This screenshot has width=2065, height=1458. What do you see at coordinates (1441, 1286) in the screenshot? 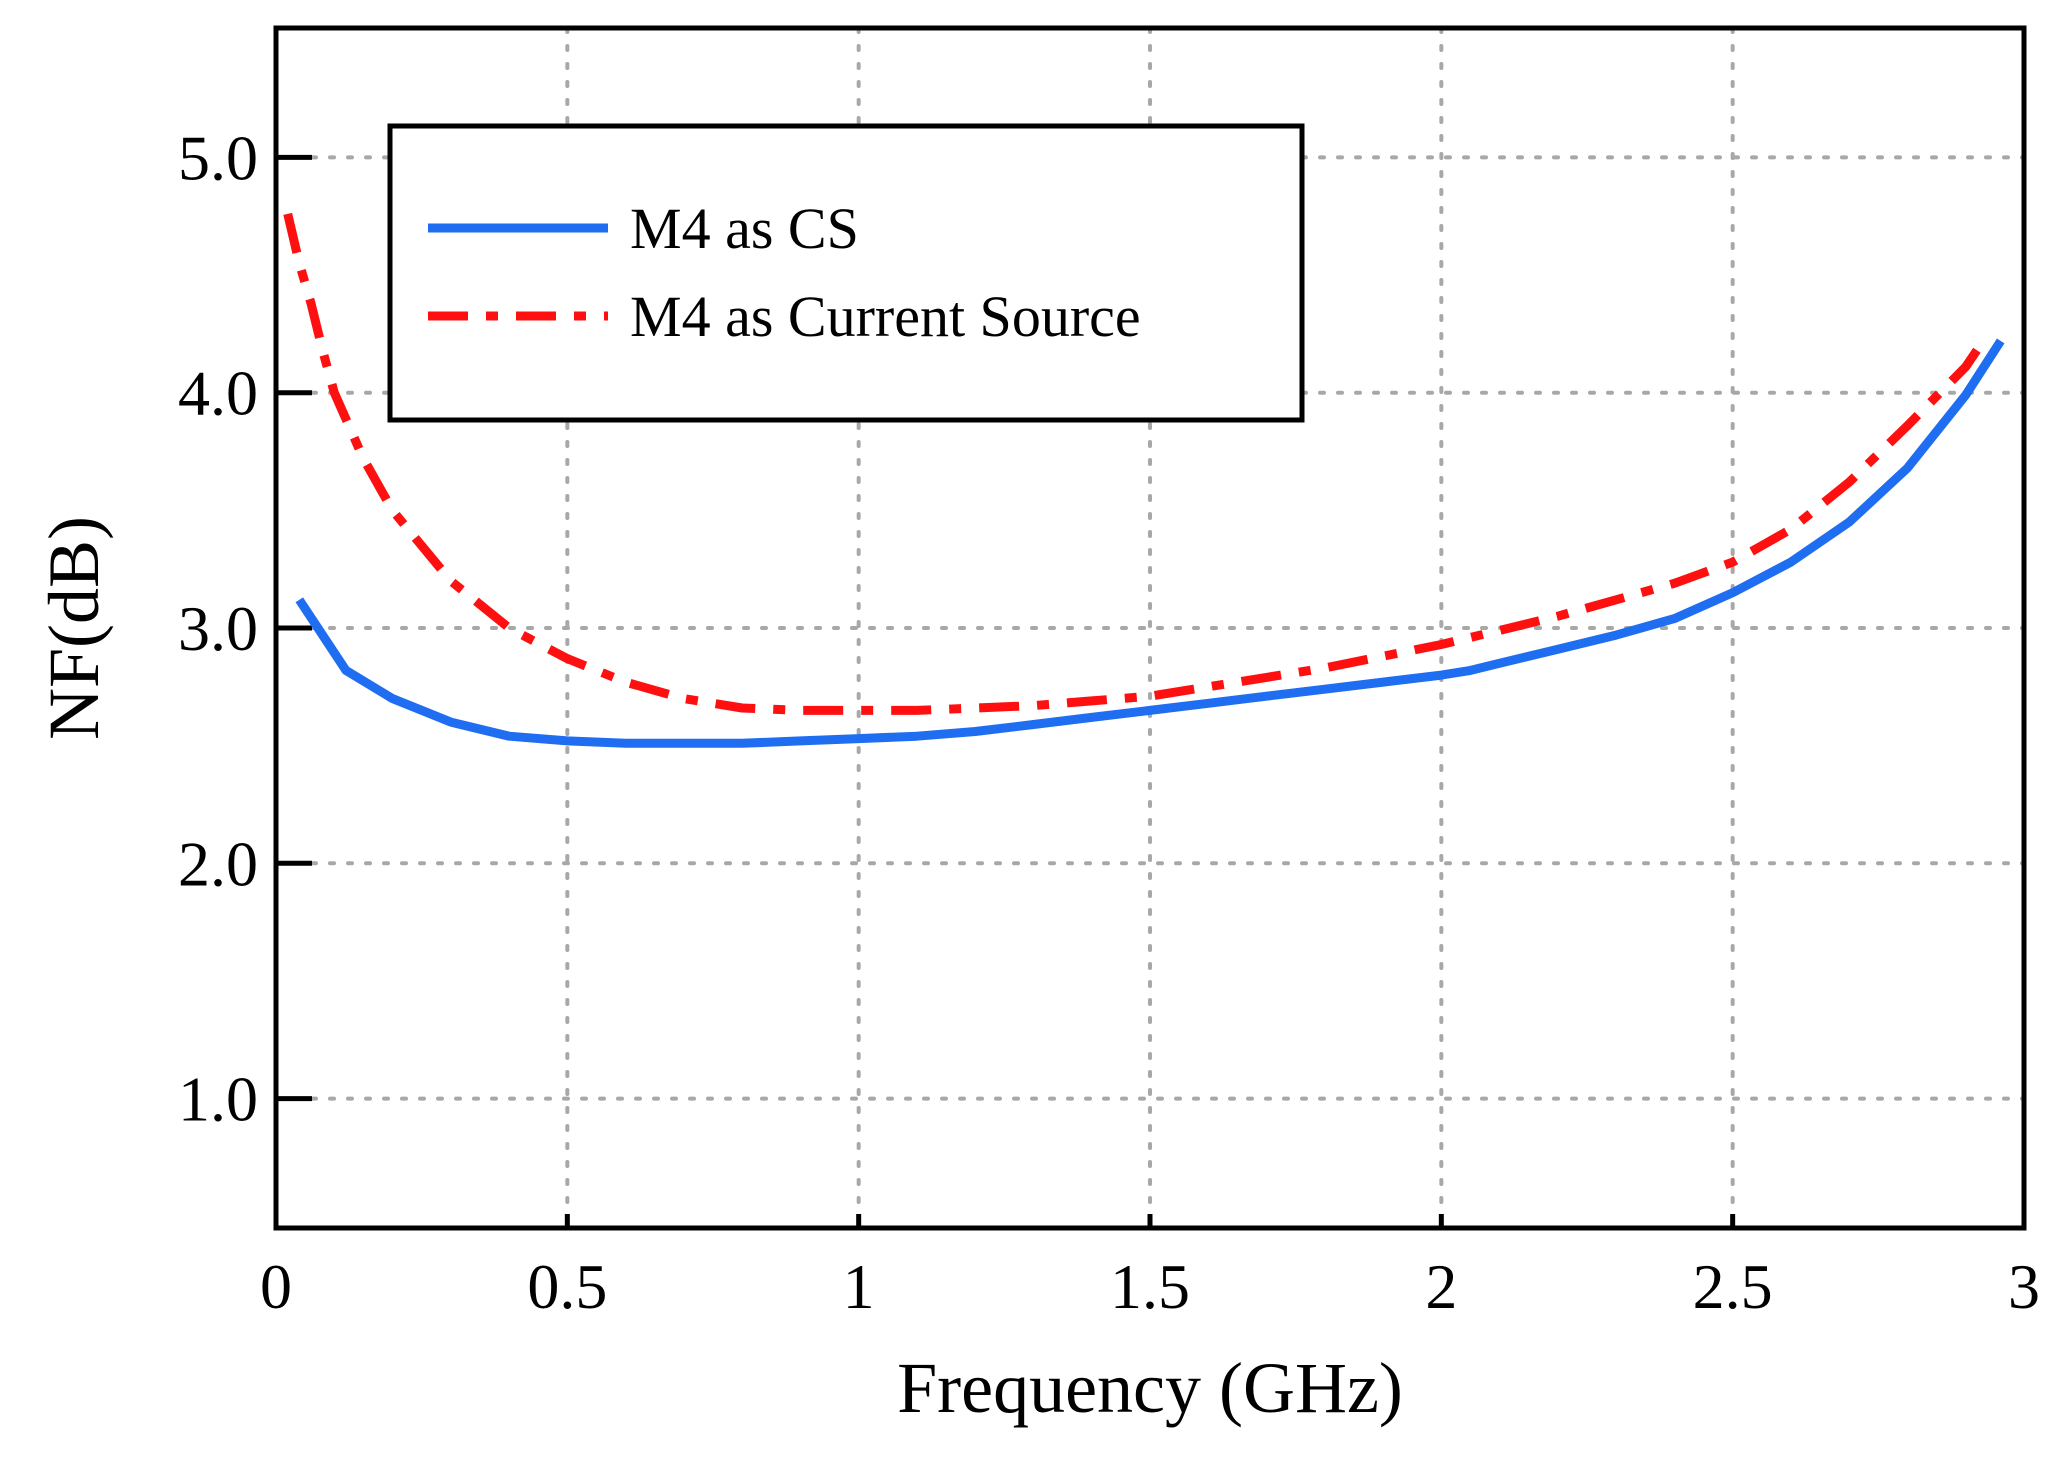
I see `x-tick-label: 2` at bounding box center [1441, 1286].